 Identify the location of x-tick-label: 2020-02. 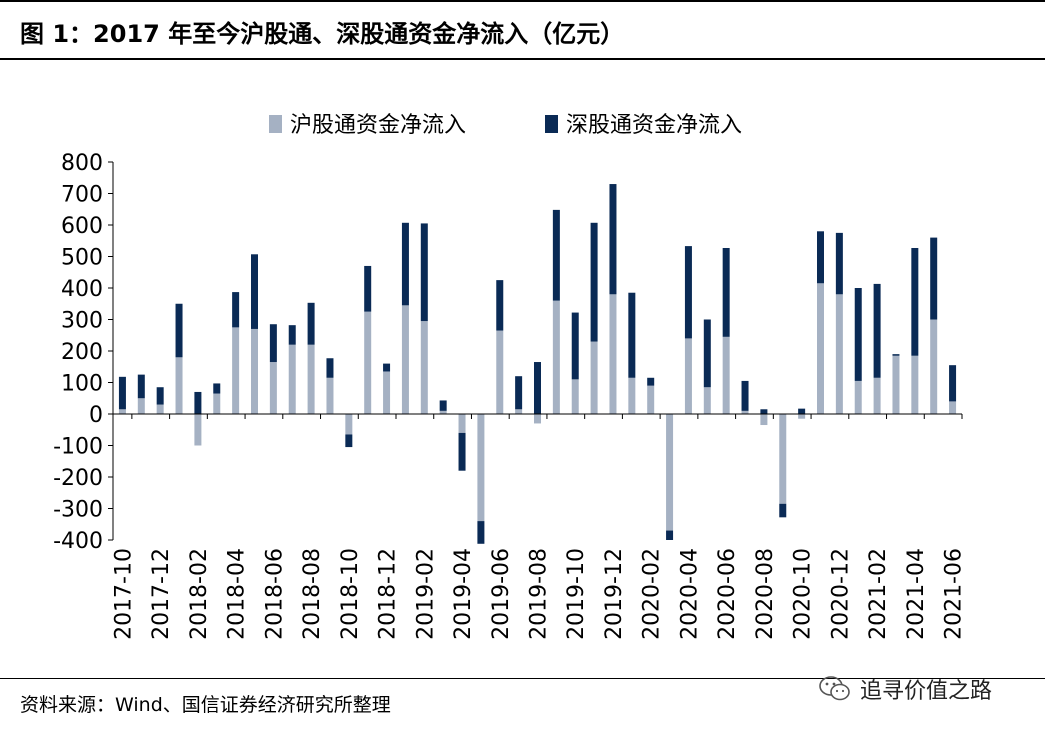
(652, 594).